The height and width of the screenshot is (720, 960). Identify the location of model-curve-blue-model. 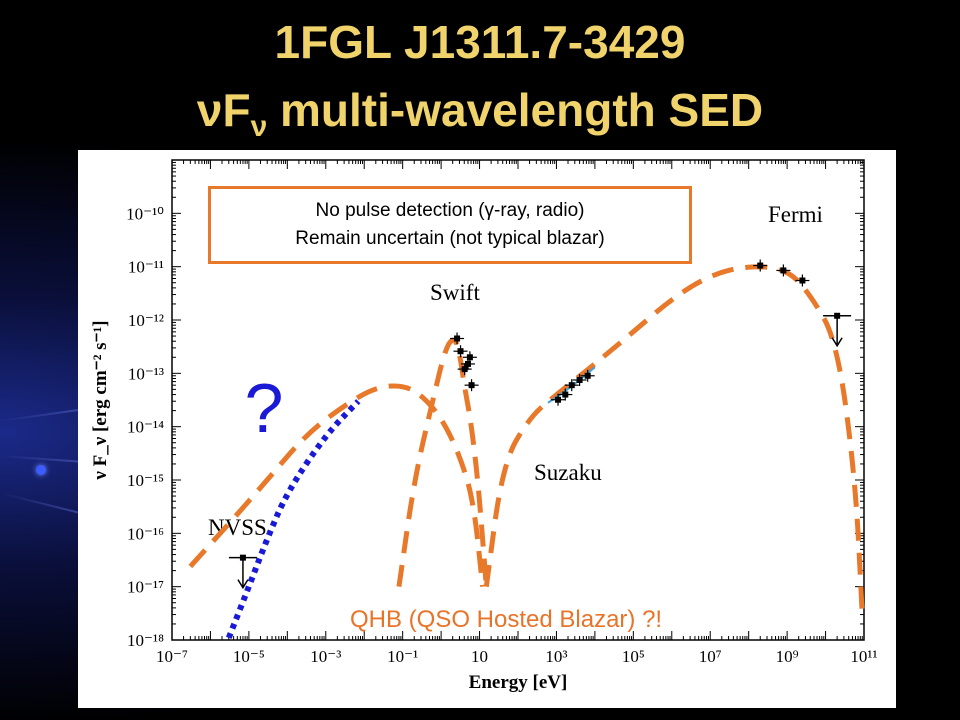
(293, 519).